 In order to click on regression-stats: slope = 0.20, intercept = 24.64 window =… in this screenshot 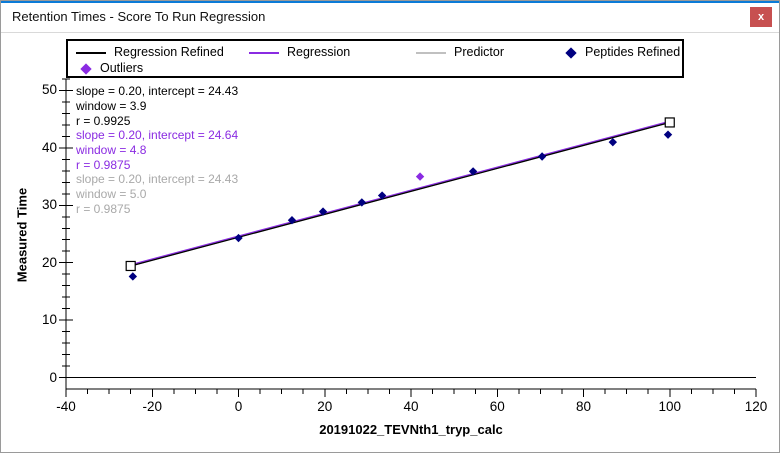, I will do `click(157, 150)`.